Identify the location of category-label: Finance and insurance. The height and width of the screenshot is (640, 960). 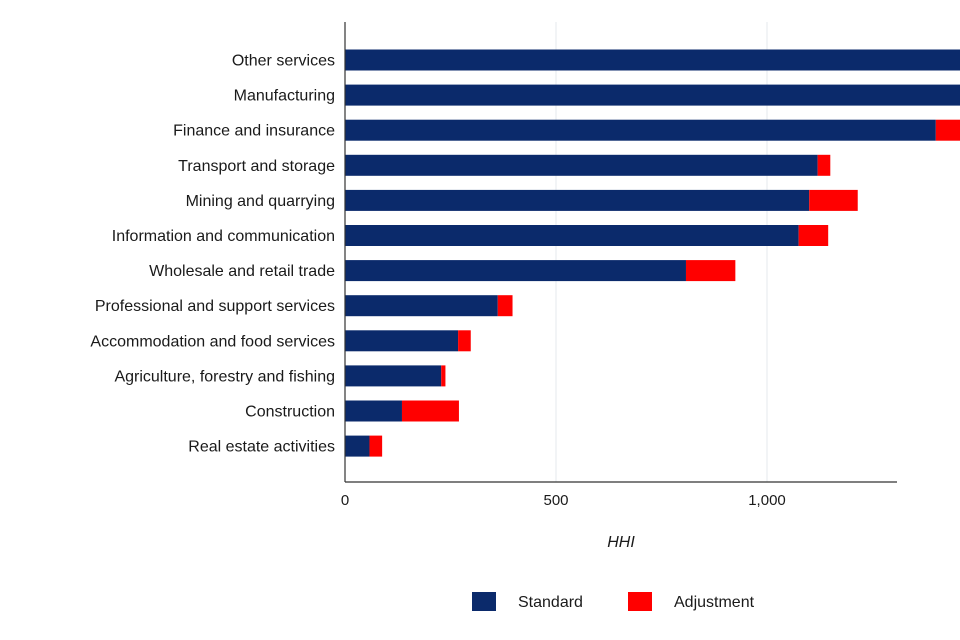
(254, 131).